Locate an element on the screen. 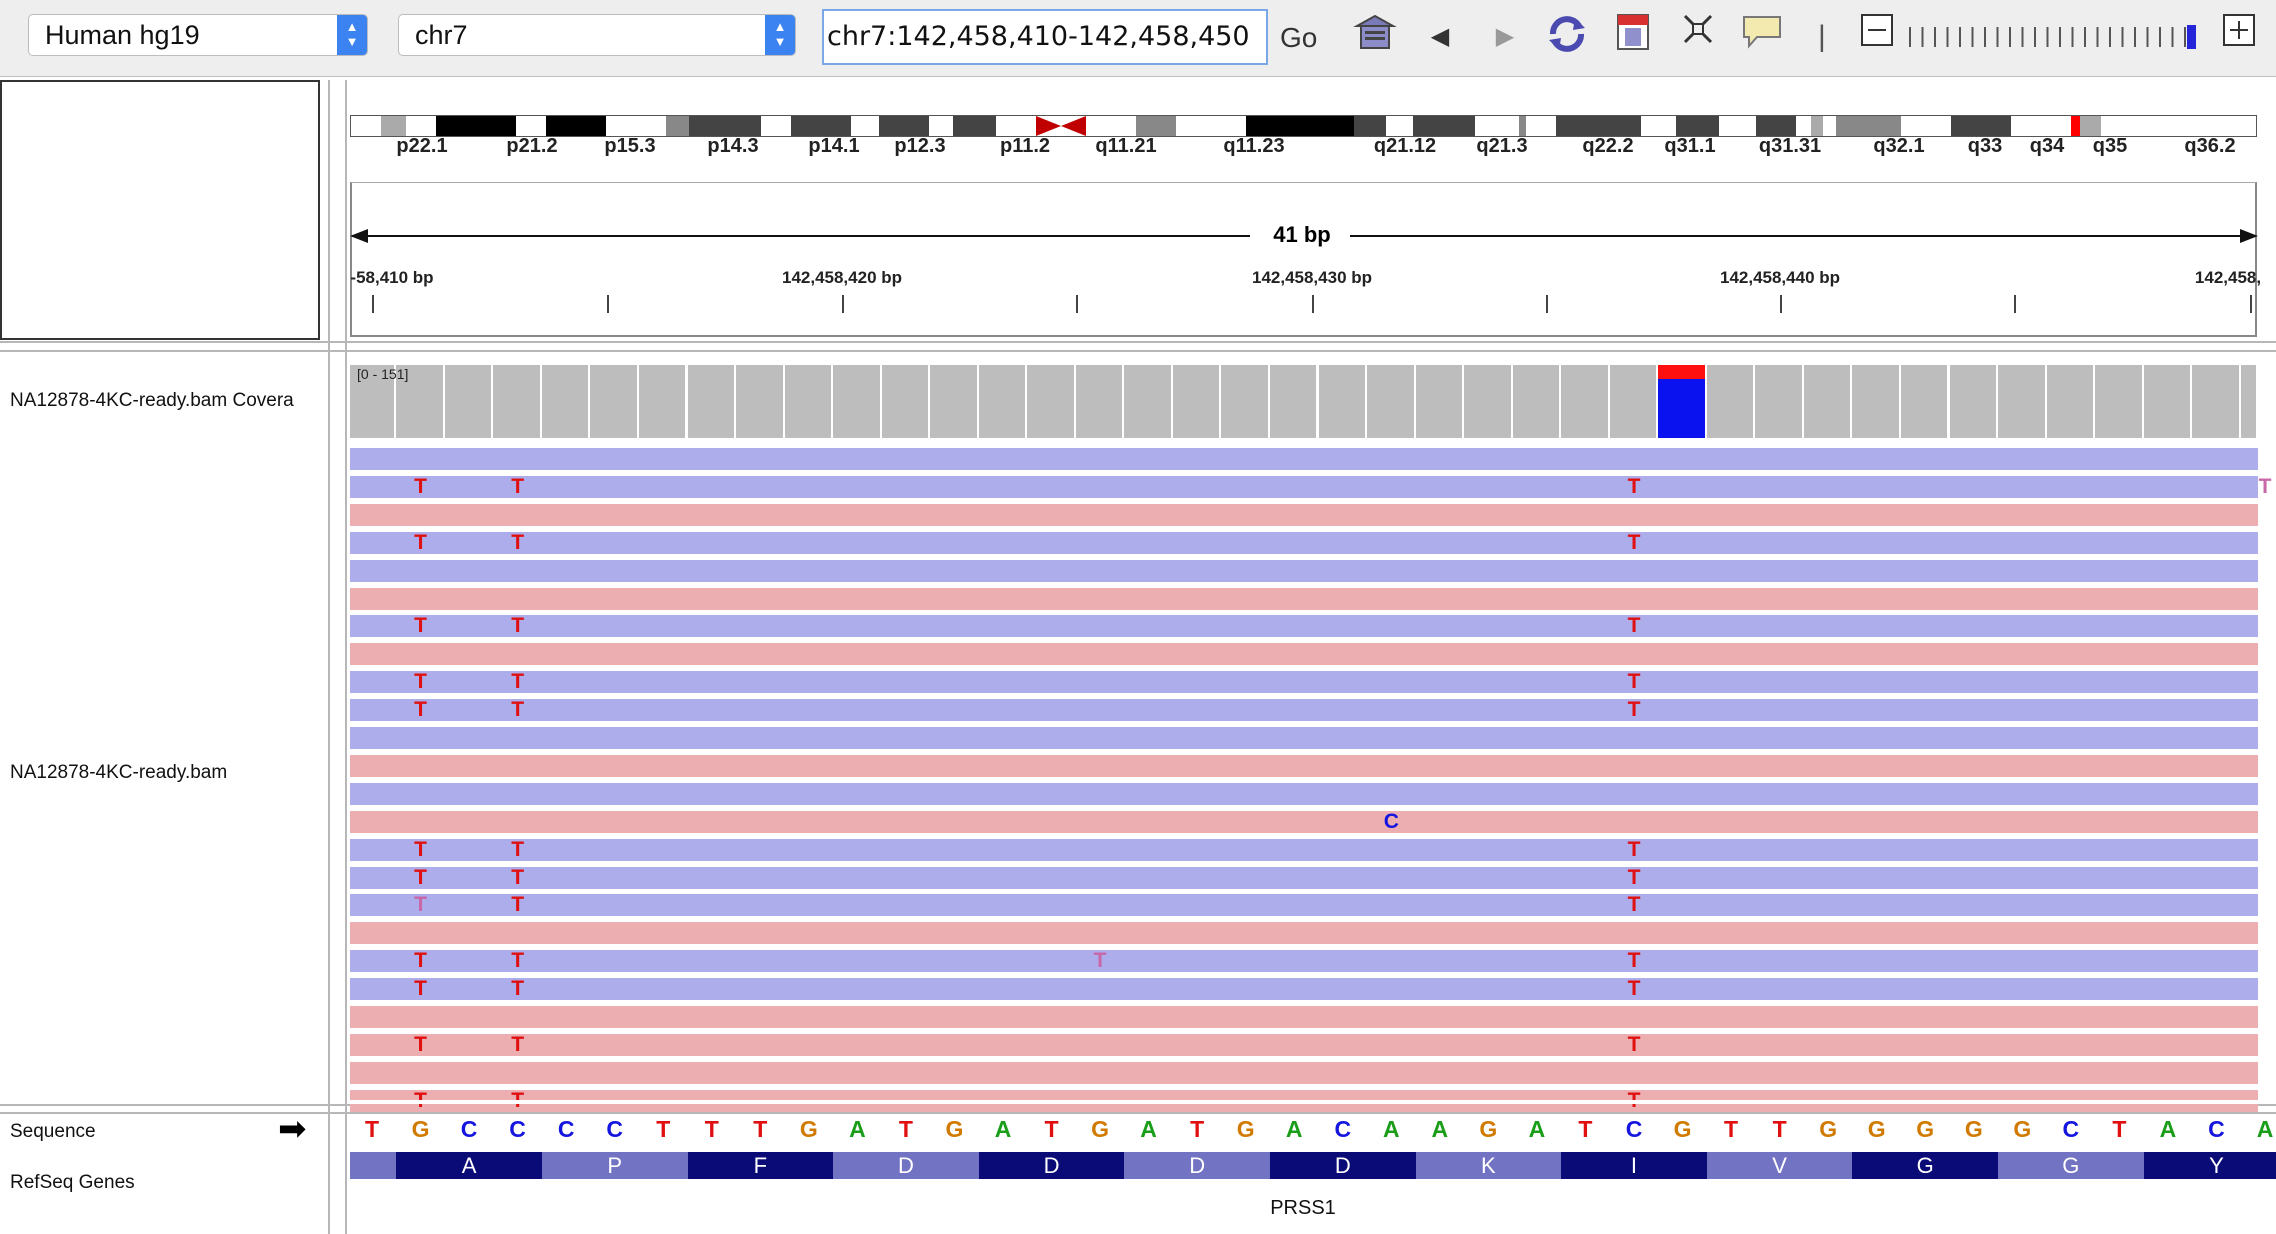 This screenshot has width=2276, height=1234. coverage-track-name: NA12878-4KC-ready.bam Covera is located at coordinates (152, 400).